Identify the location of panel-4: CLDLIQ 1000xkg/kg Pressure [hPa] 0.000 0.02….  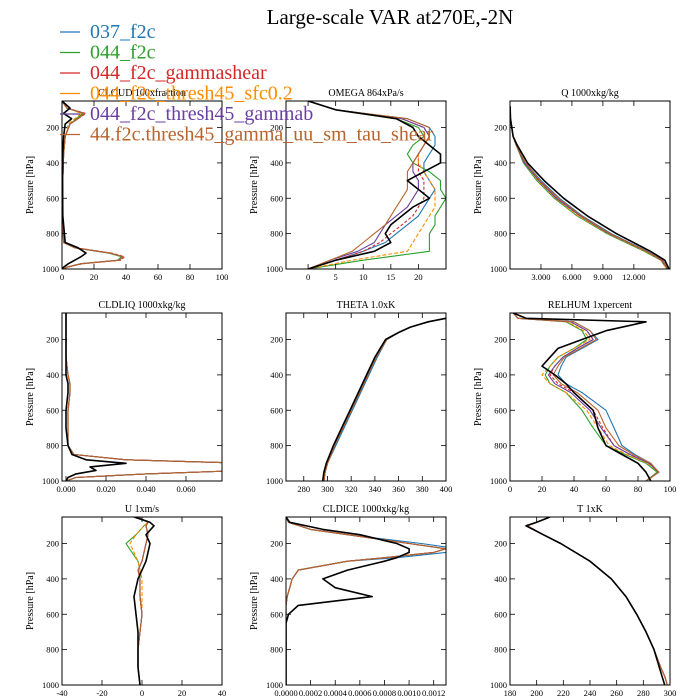
(124, 397).